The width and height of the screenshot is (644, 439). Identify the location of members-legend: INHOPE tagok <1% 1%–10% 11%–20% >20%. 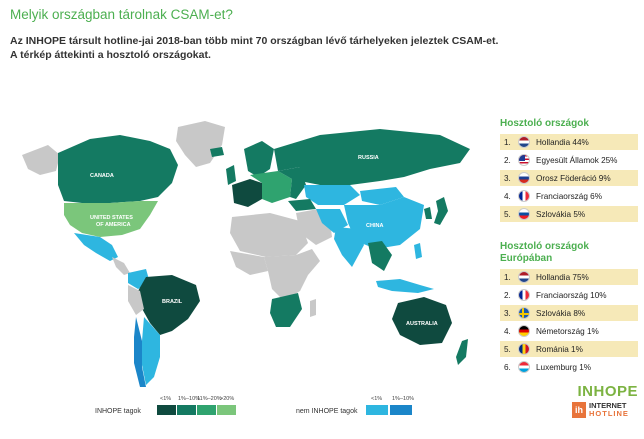
(175, 407).